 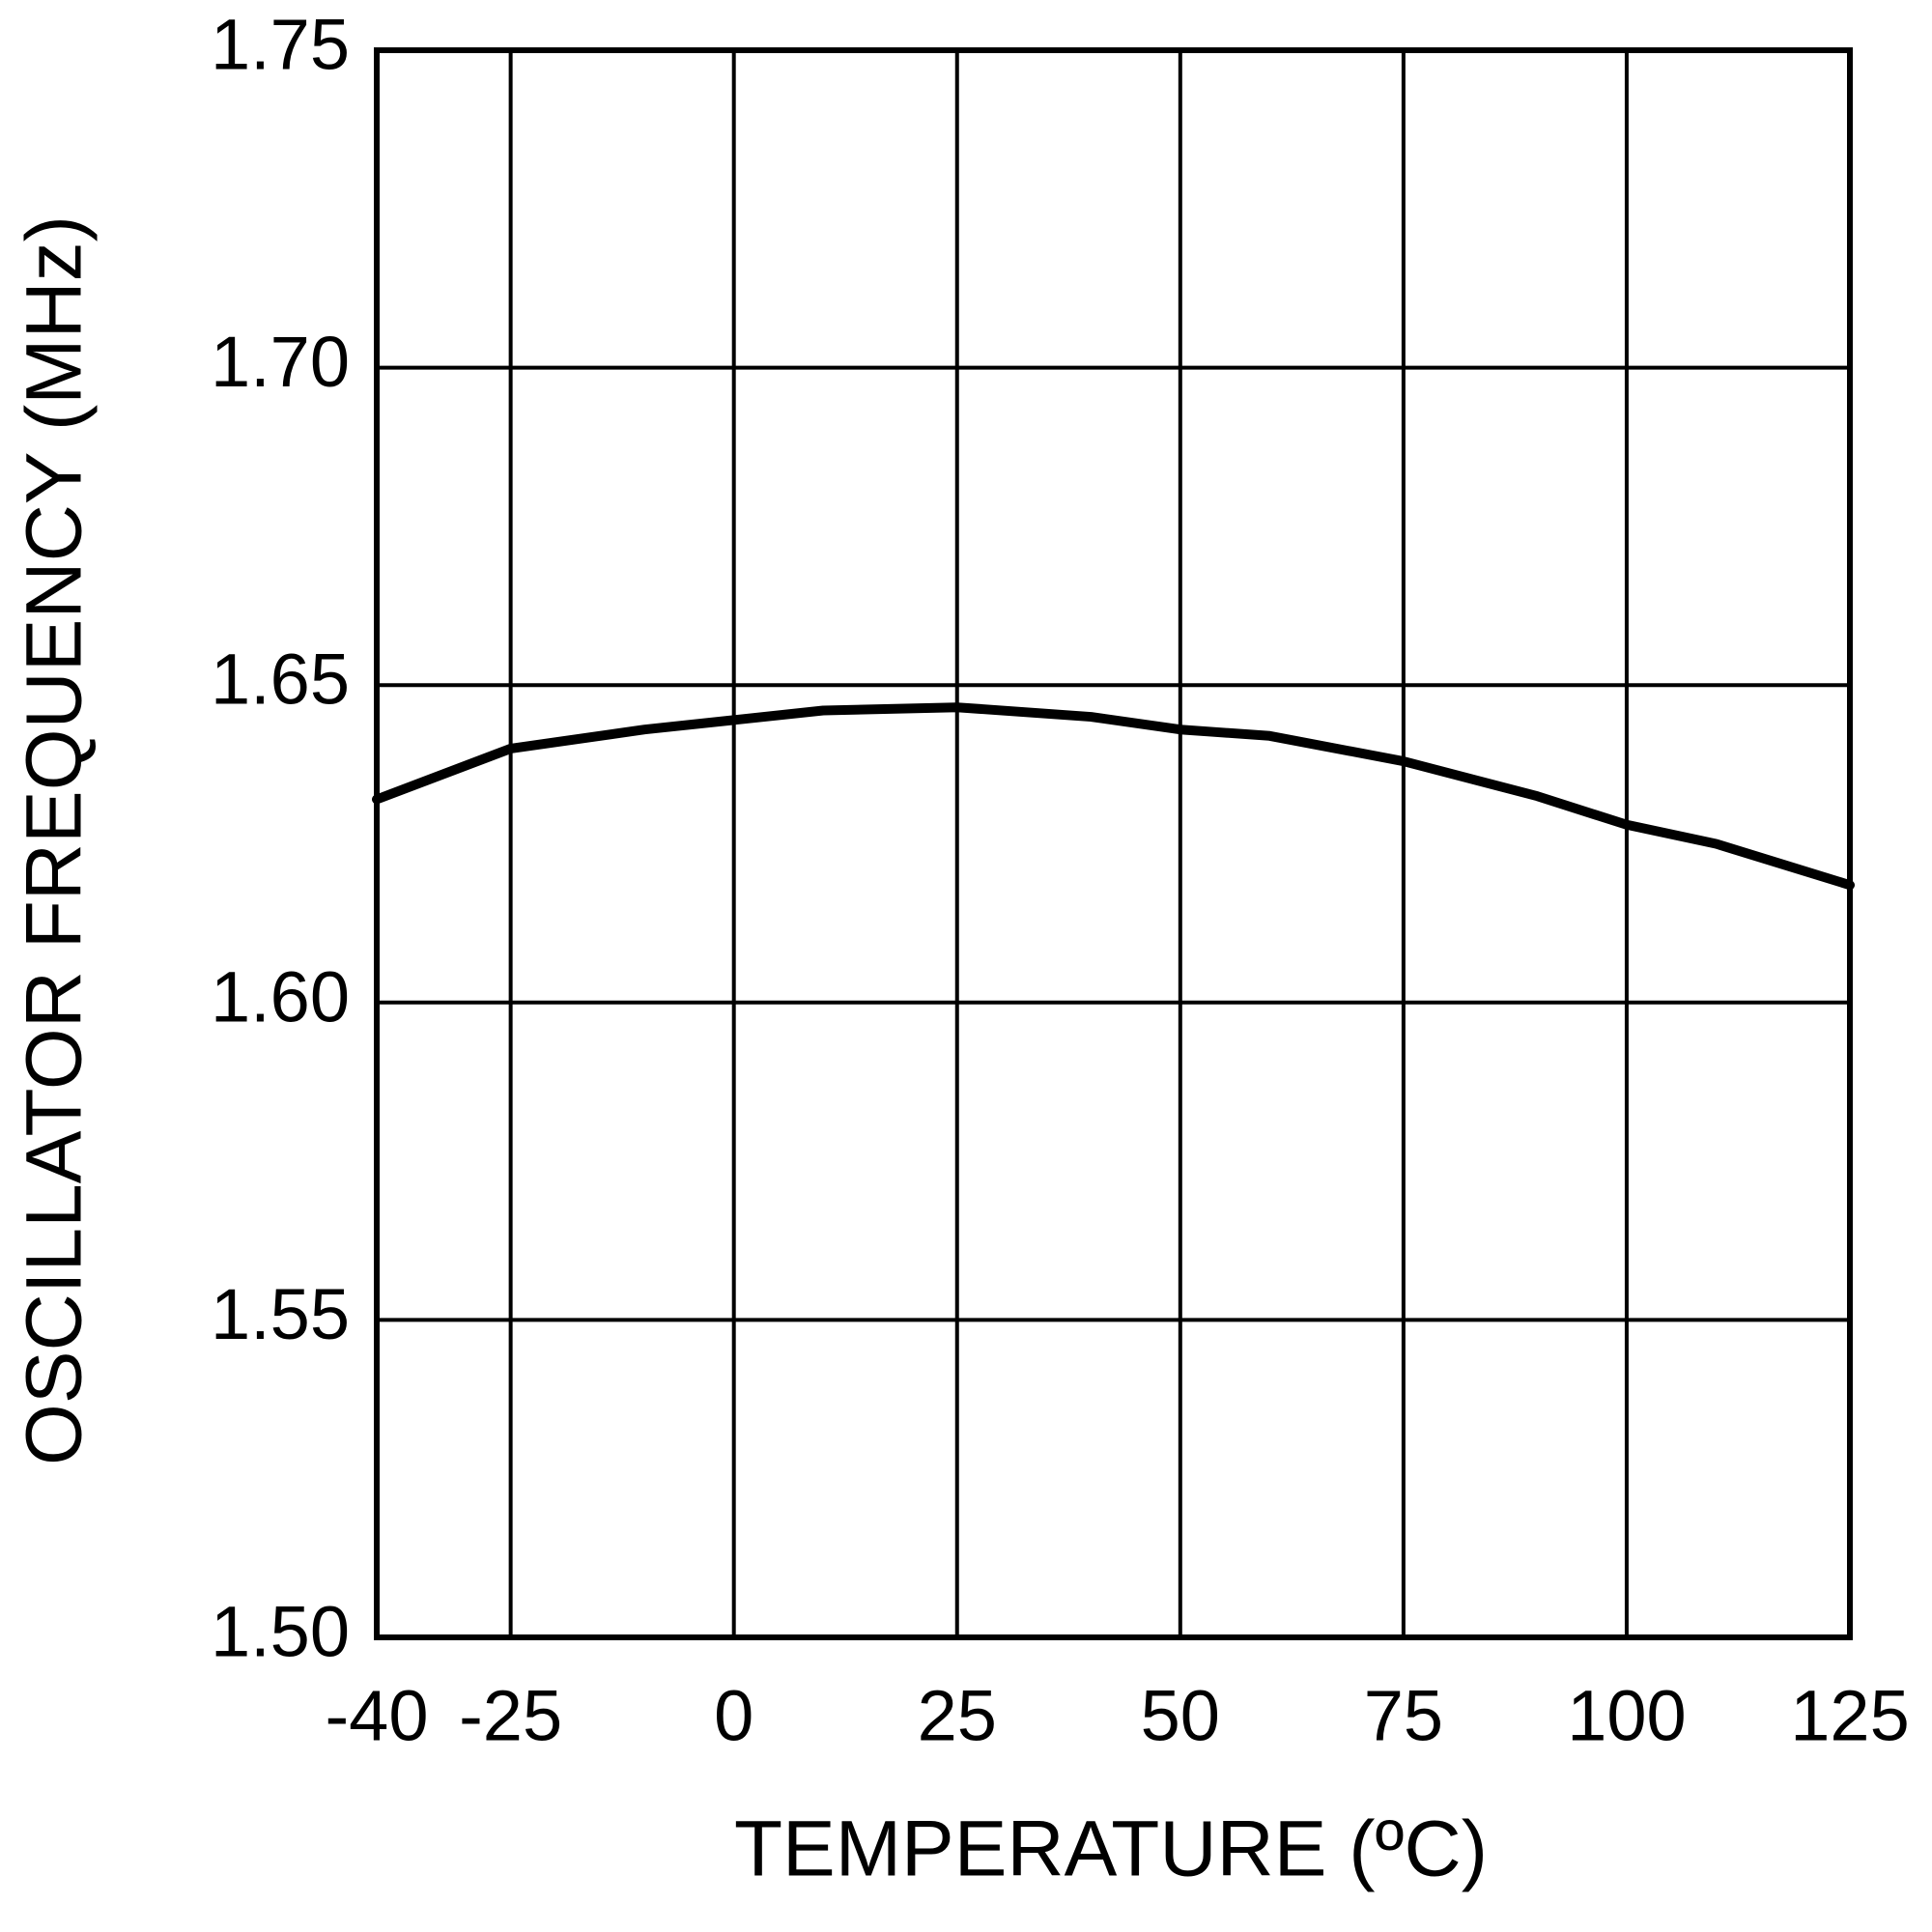 I want to click on data-line, so click(x=1113, y=796).